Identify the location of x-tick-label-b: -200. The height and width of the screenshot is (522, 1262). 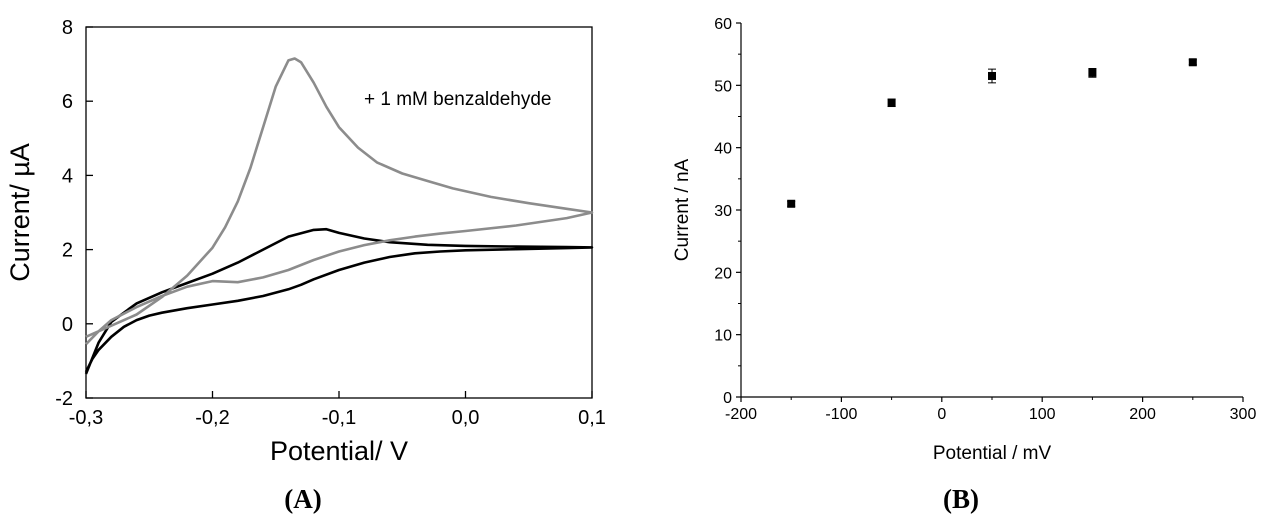
(741, 414).